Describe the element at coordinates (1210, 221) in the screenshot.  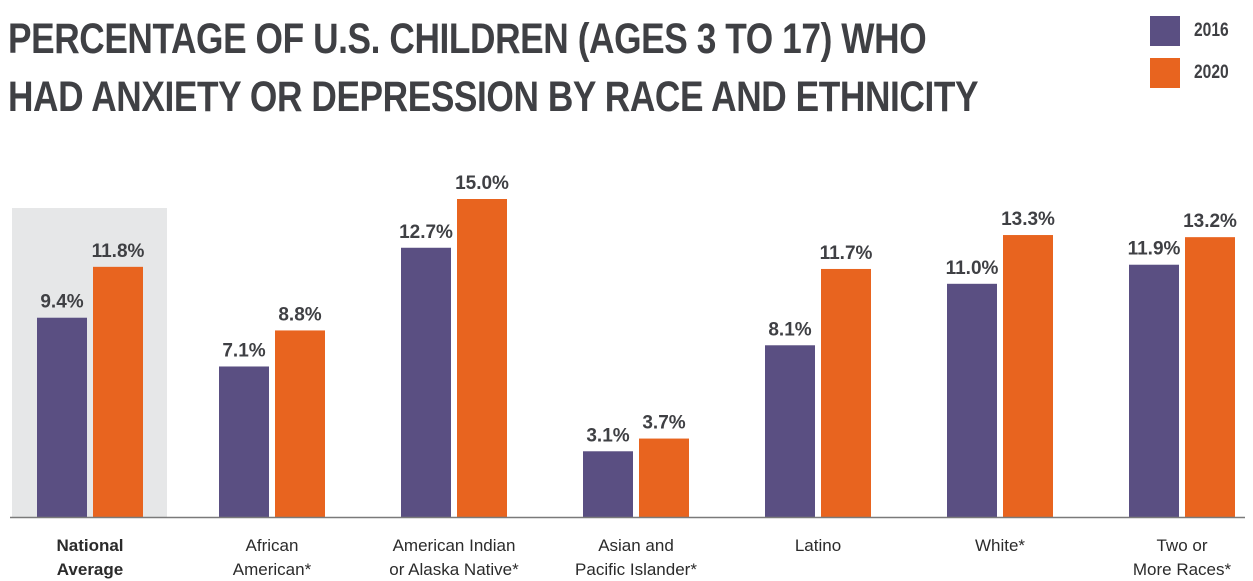
I see `value-label-2020-6: 13.2%` at that location.